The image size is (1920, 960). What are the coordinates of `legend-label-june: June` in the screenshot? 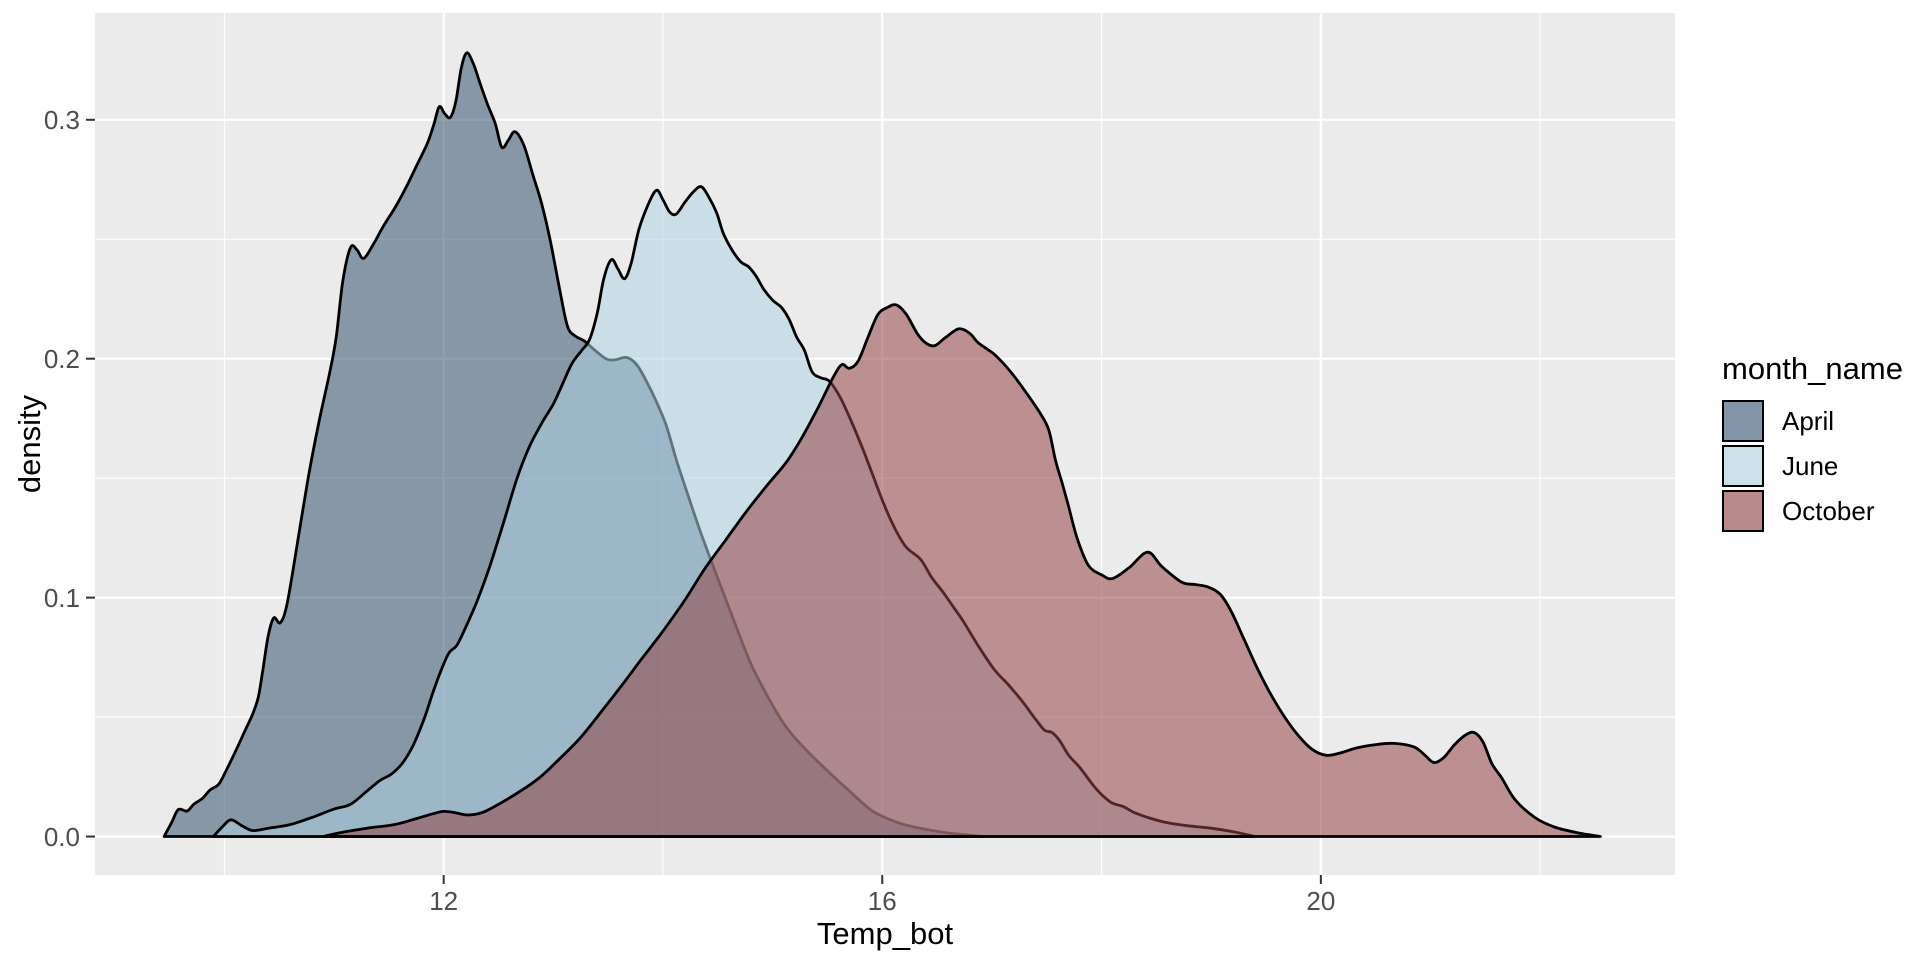 It's located at (1810, 466).